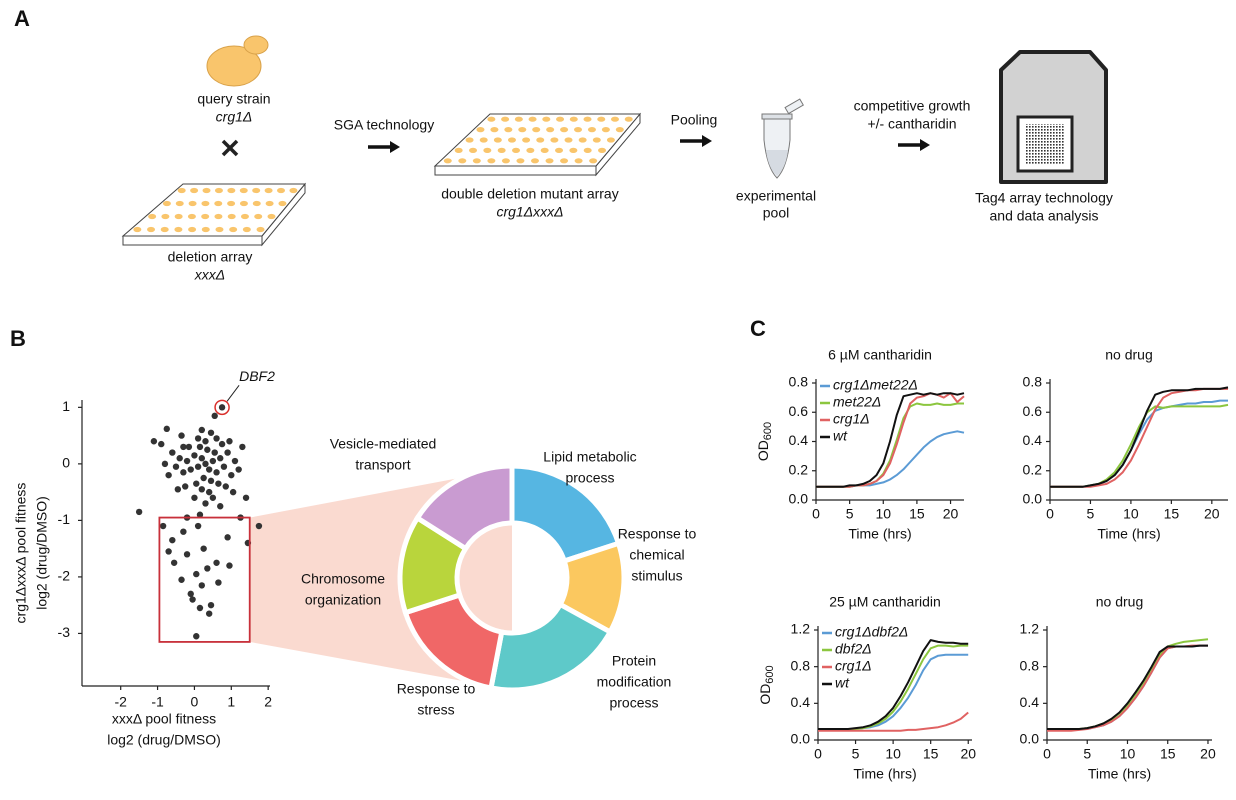 The height and width of the screenshot is (800, 1236). I want to click on y-tick-label: -3, so click(64, 632).